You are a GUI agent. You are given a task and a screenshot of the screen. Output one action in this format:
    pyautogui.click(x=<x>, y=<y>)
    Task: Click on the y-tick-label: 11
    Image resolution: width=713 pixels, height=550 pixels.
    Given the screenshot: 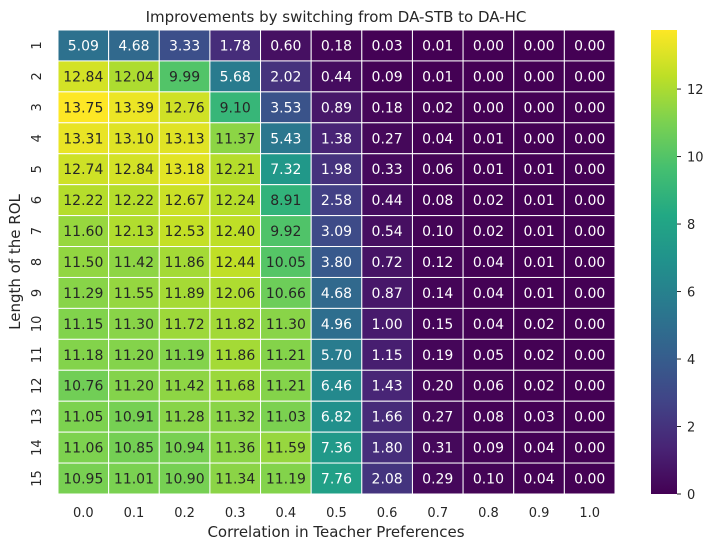 What is the action you would take?
    pyautogui.click(x=37, y=355)
    